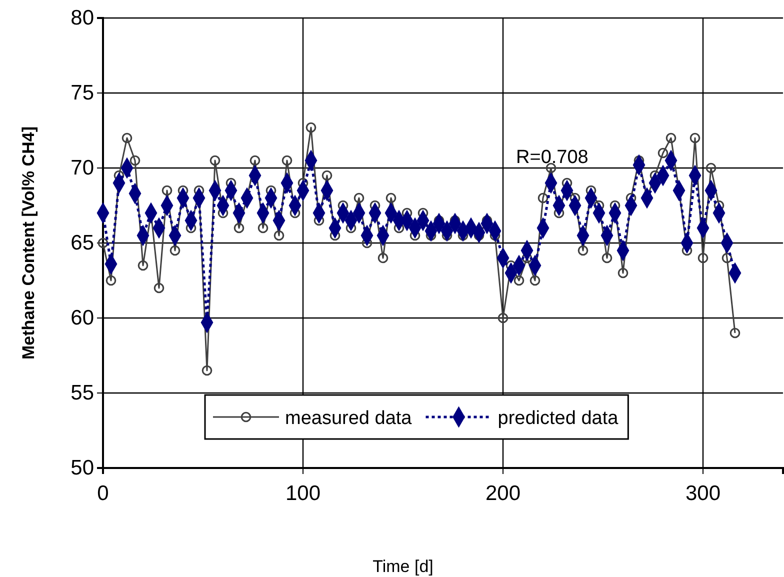 This screenshot has height=577, width=784. I want to click on y-tick-label: 50, so click(82, 468).